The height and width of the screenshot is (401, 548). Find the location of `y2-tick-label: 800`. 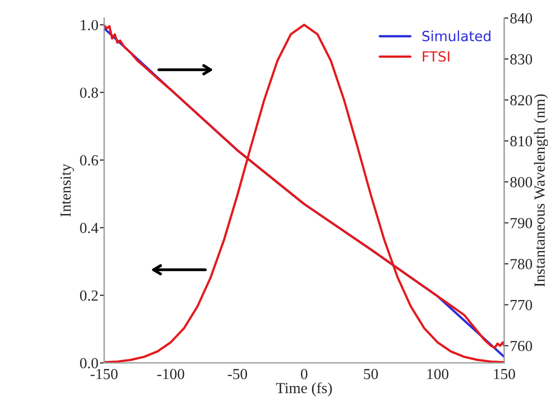

y2-tick-label: 800 is located at coordinates (521, 182).